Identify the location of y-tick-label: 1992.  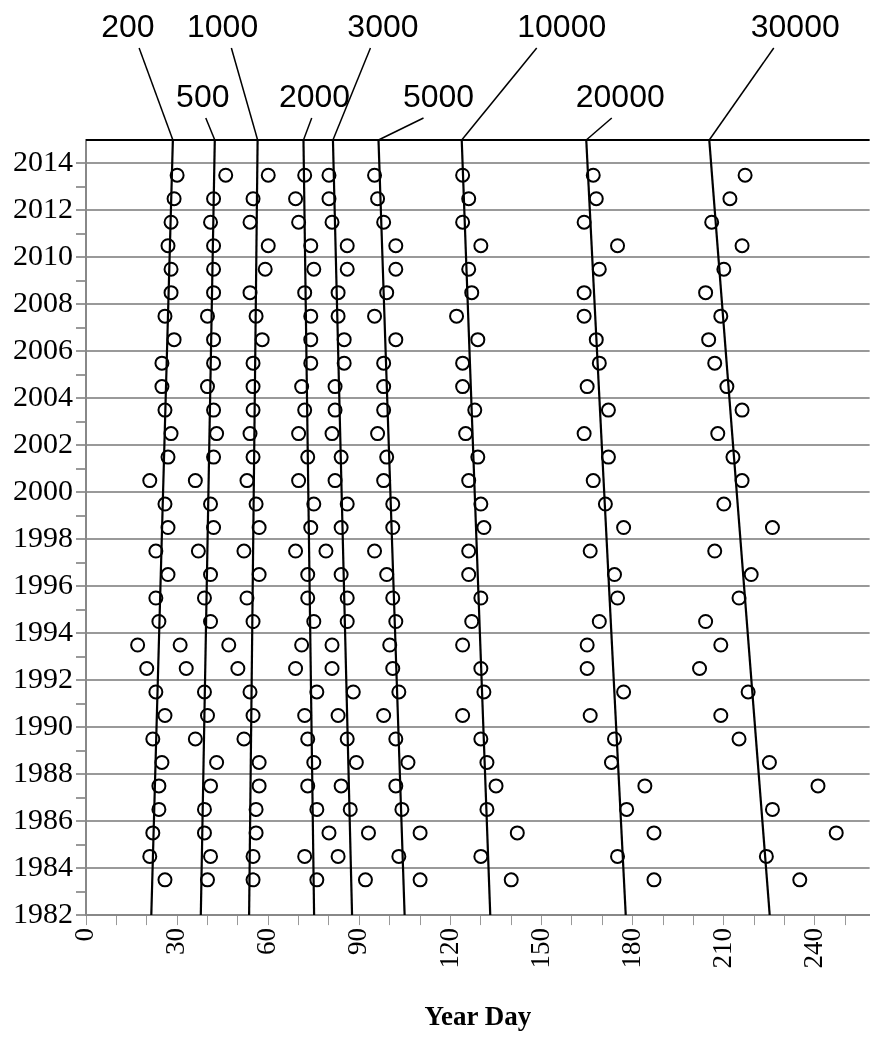
(43, 678).